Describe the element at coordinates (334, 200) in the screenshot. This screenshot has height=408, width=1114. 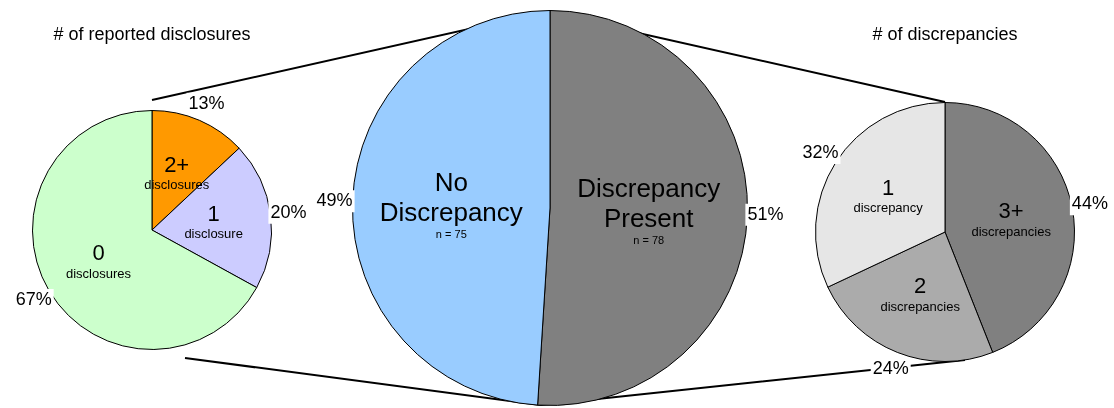
I see `data-label: 49%` at that location.